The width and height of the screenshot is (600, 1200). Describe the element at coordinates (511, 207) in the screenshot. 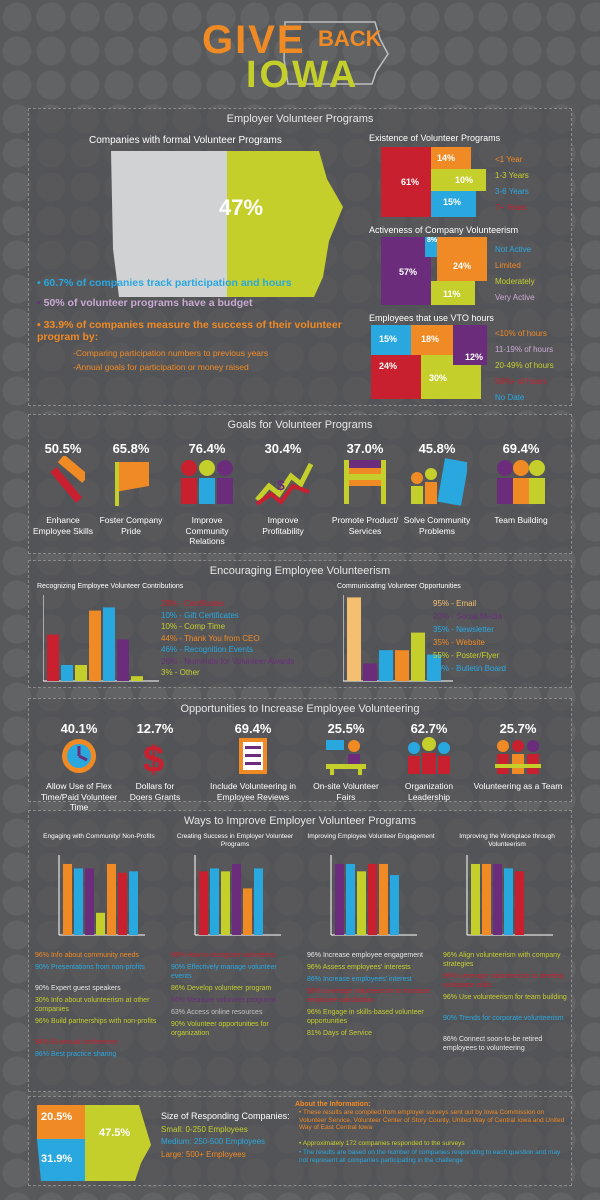

I see `existence-legend-4: 7+ Years` at that location.